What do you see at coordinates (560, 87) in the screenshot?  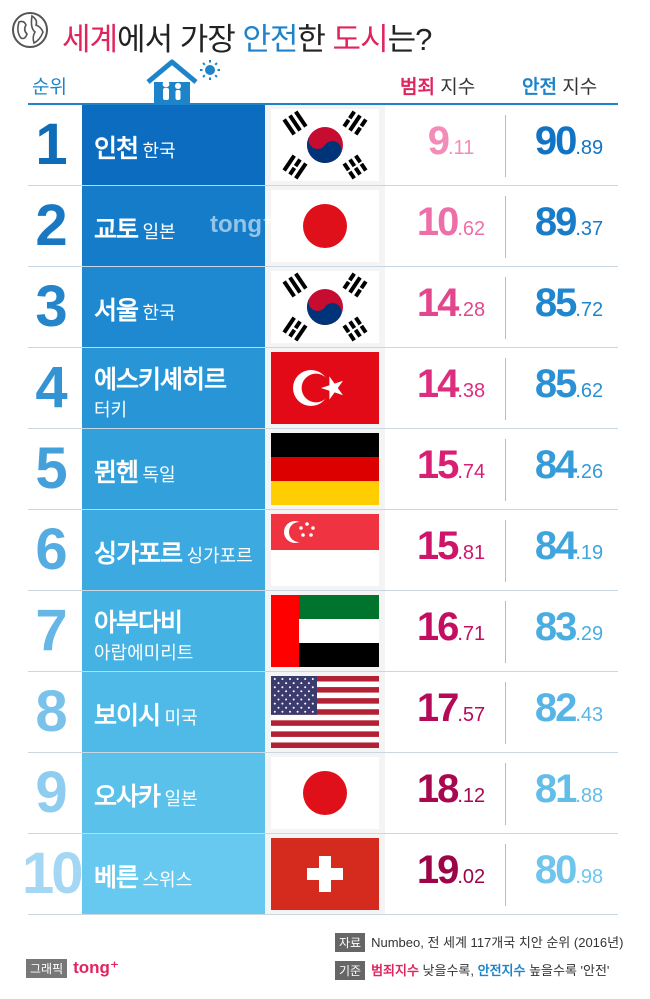 I see `safety-index-header: 안전 지수` at bounding box center [560, 87].